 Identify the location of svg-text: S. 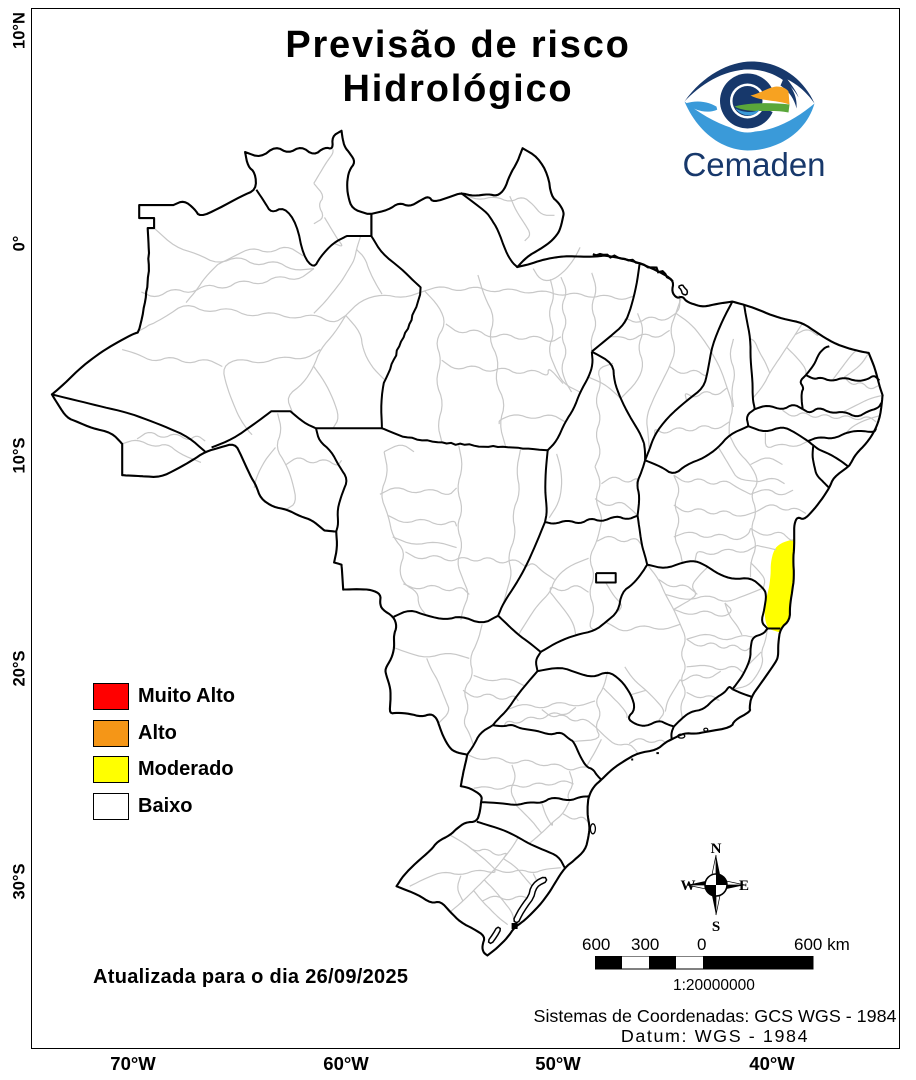
(716, 926).